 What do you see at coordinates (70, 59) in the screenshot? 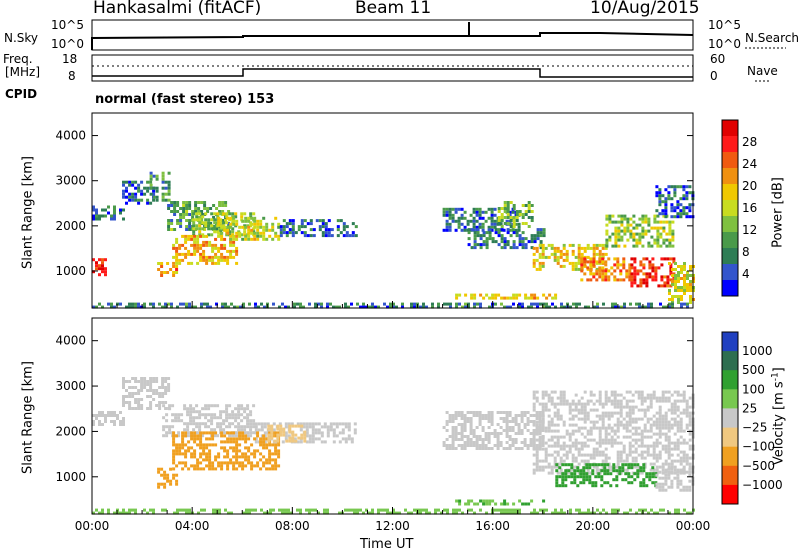
I see `freq-tick-top: 18` at bounding box center [70, 59].